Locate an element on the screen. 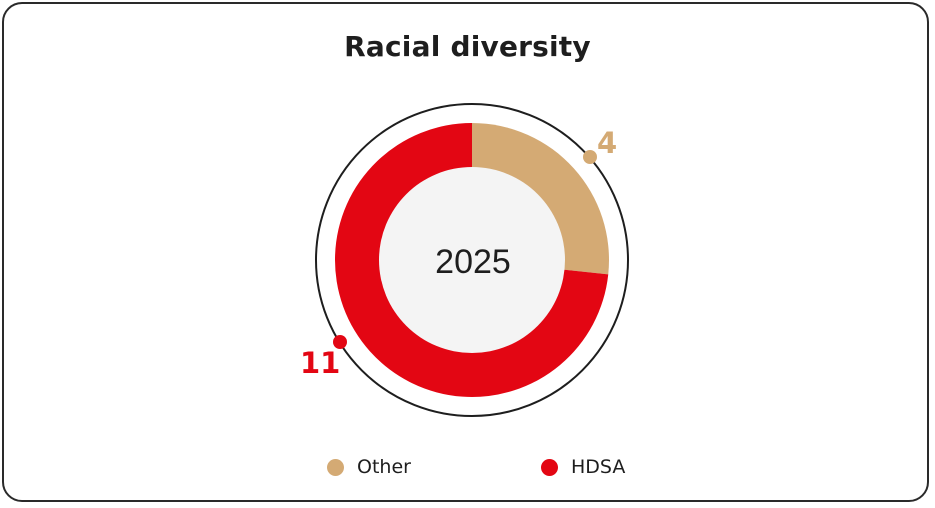  chart-title: Racial diversity is located at coordinates (467, 46).